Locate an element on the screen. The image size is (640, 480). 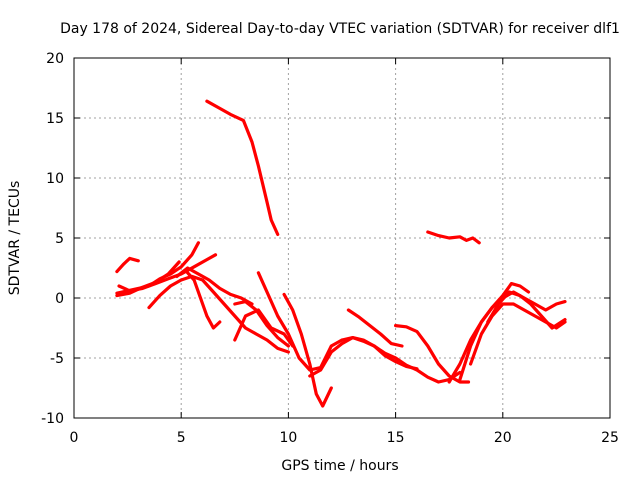
series-trace-g is located at coordinates (202, 299).